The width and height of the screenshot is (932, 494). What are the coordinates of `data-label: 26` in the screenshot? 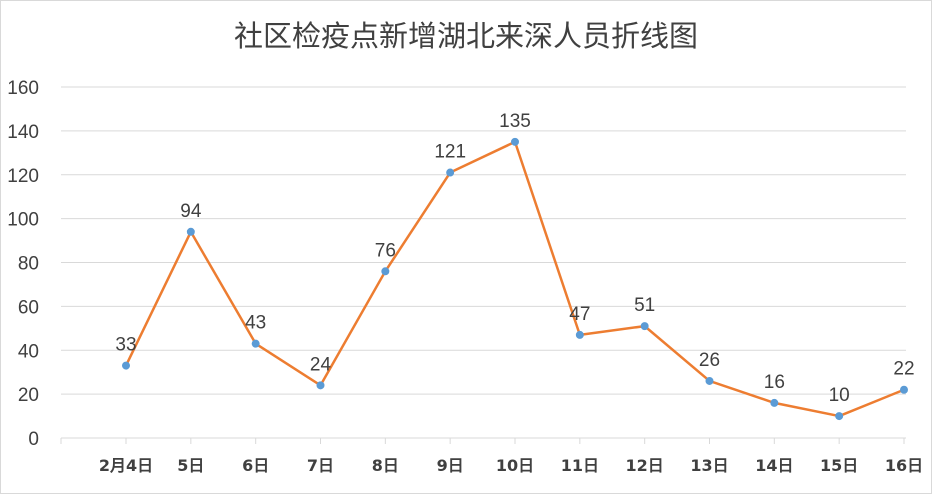 It's located at (709, 360).